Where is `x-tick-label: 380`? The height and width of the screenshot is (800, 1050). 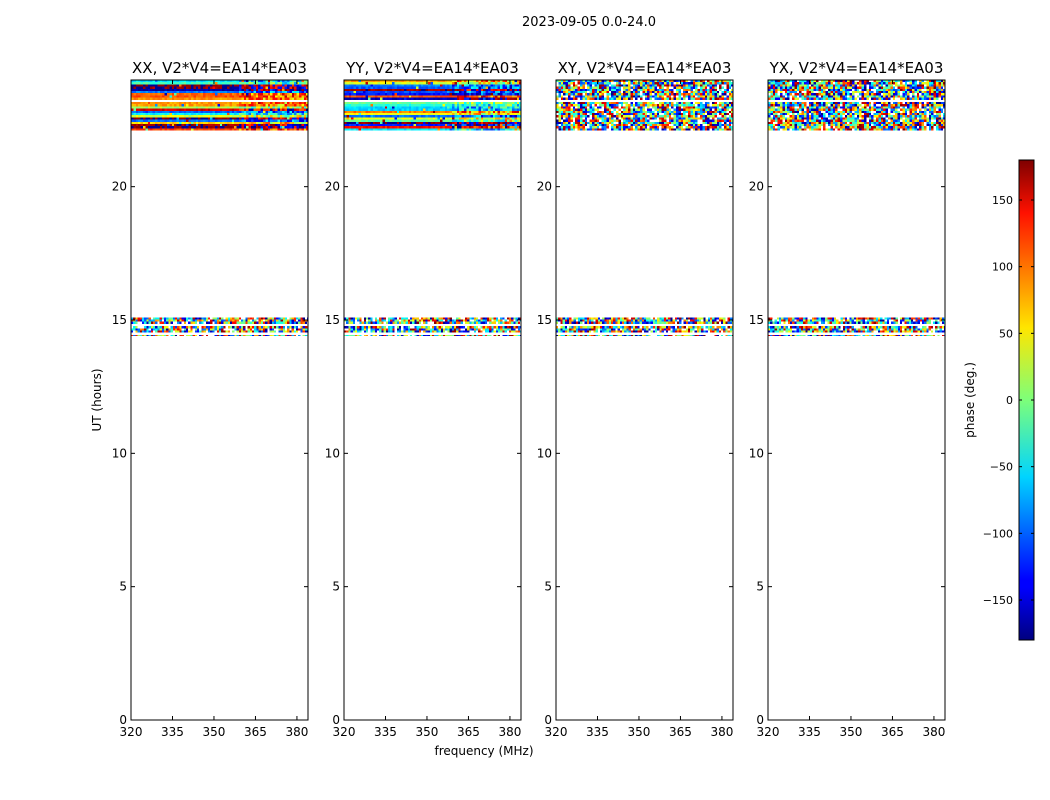
x-tick-label: 380 is located at coordinates (509, 732).